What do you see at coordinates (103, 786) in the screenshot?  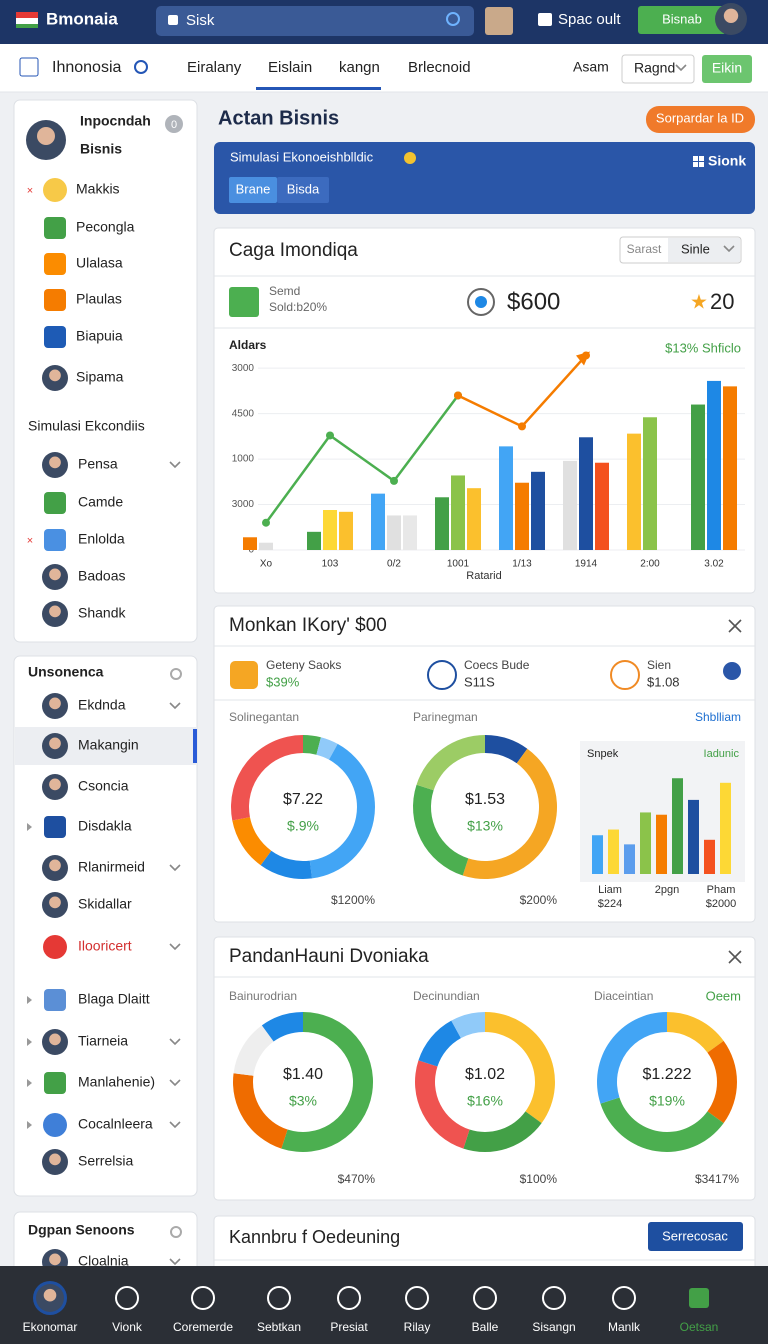 I see `menu-item: Csoncia` at bounding box center [103, 786].